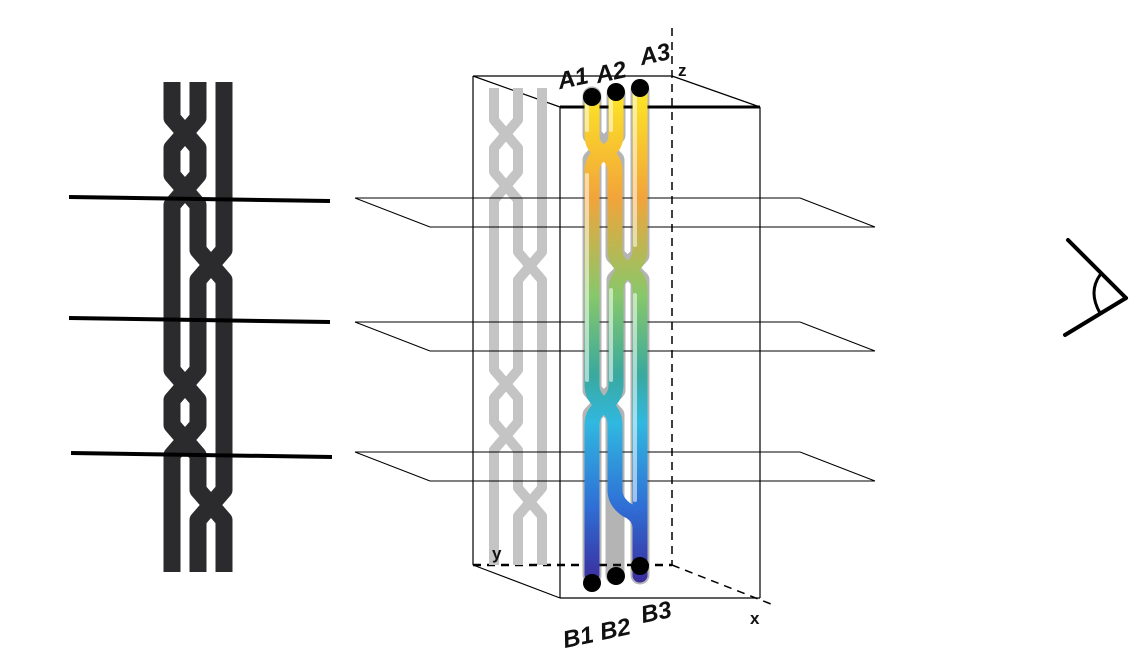 The image size is (1148, 667). I want to click on end-cap-a2, so click(616, 92).